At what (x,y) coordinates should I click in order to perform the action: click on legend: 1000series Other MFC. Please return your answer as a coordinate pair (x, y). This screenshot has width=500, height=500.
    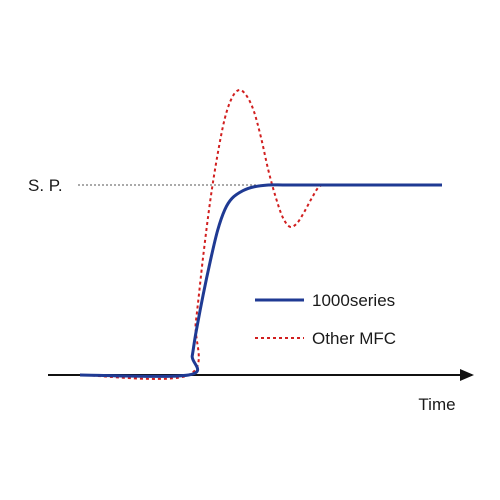
    Looking at the image, I should click on (325, 319).